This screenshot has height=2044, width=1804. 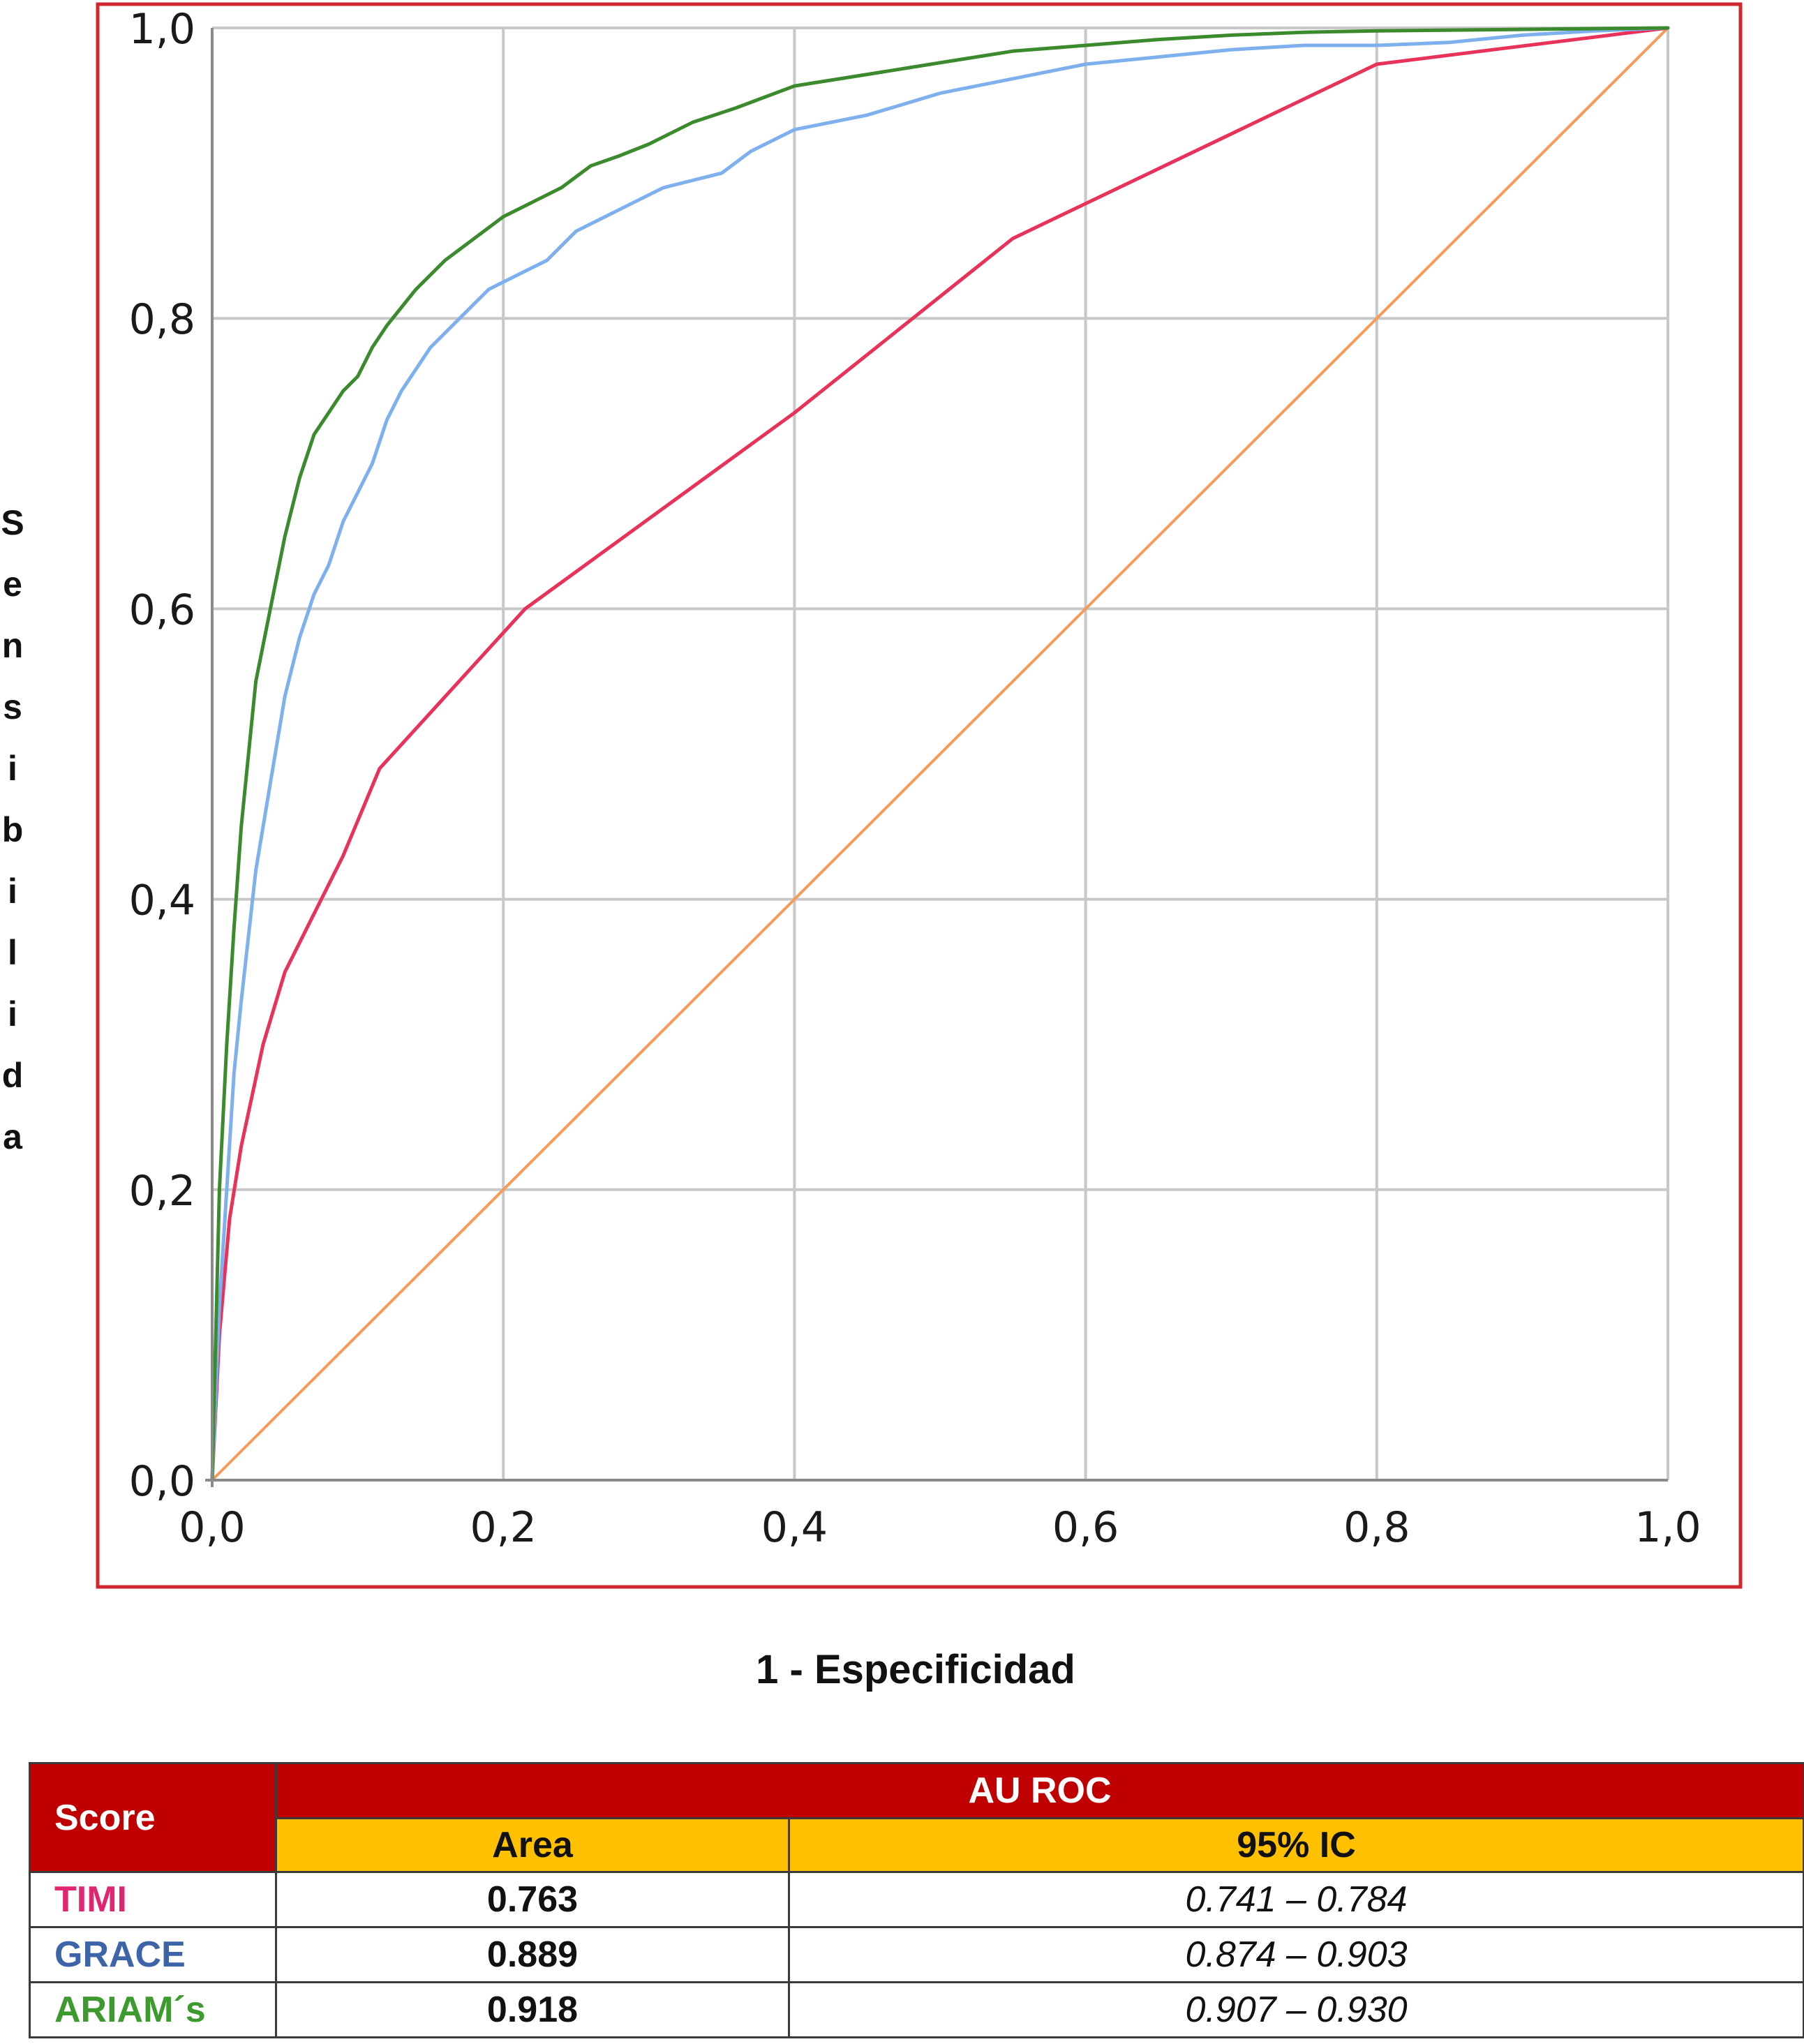 What do you see at coordinates (12, 952) in the screenshot?
I see `y-axis-title-letter: l` at bounding box center [12, 952].